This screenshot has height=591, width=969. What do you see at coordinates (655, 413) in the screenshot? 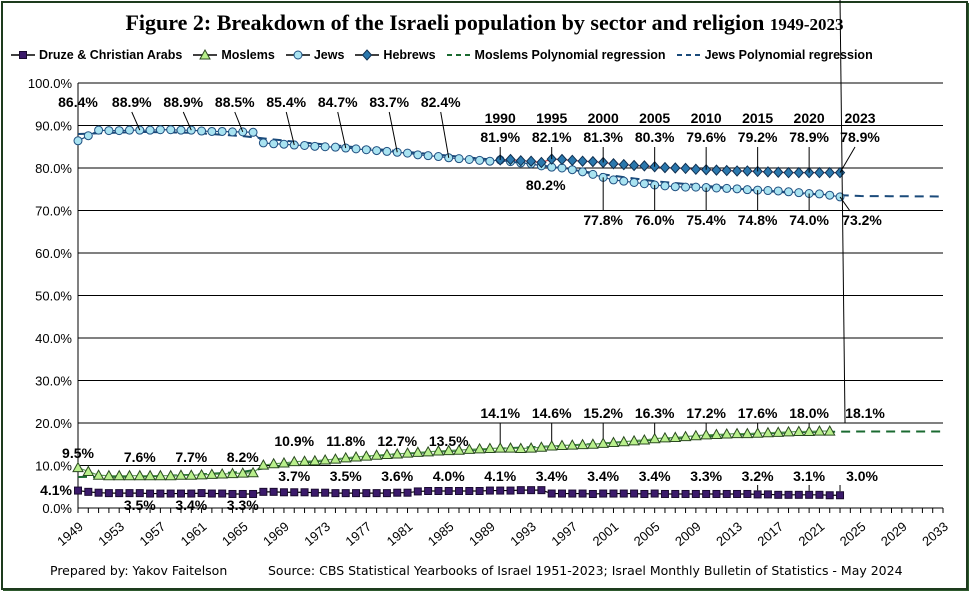
I see `data-label-moslems: 16.3%` at bounding box center [655, 413].